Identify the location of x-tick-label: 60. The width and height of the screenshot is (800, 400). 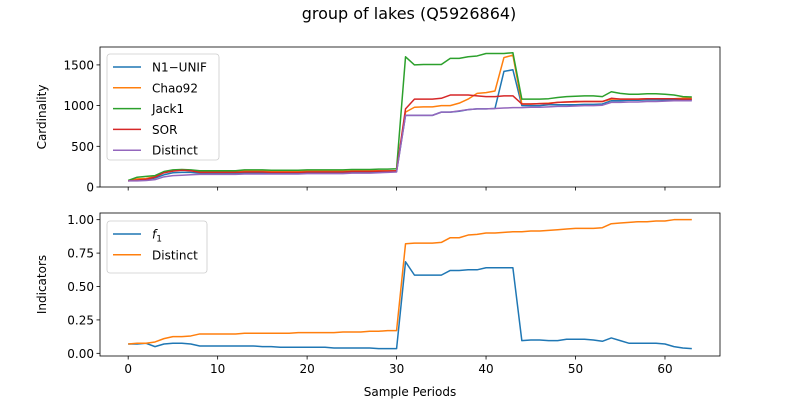
(664, 369).